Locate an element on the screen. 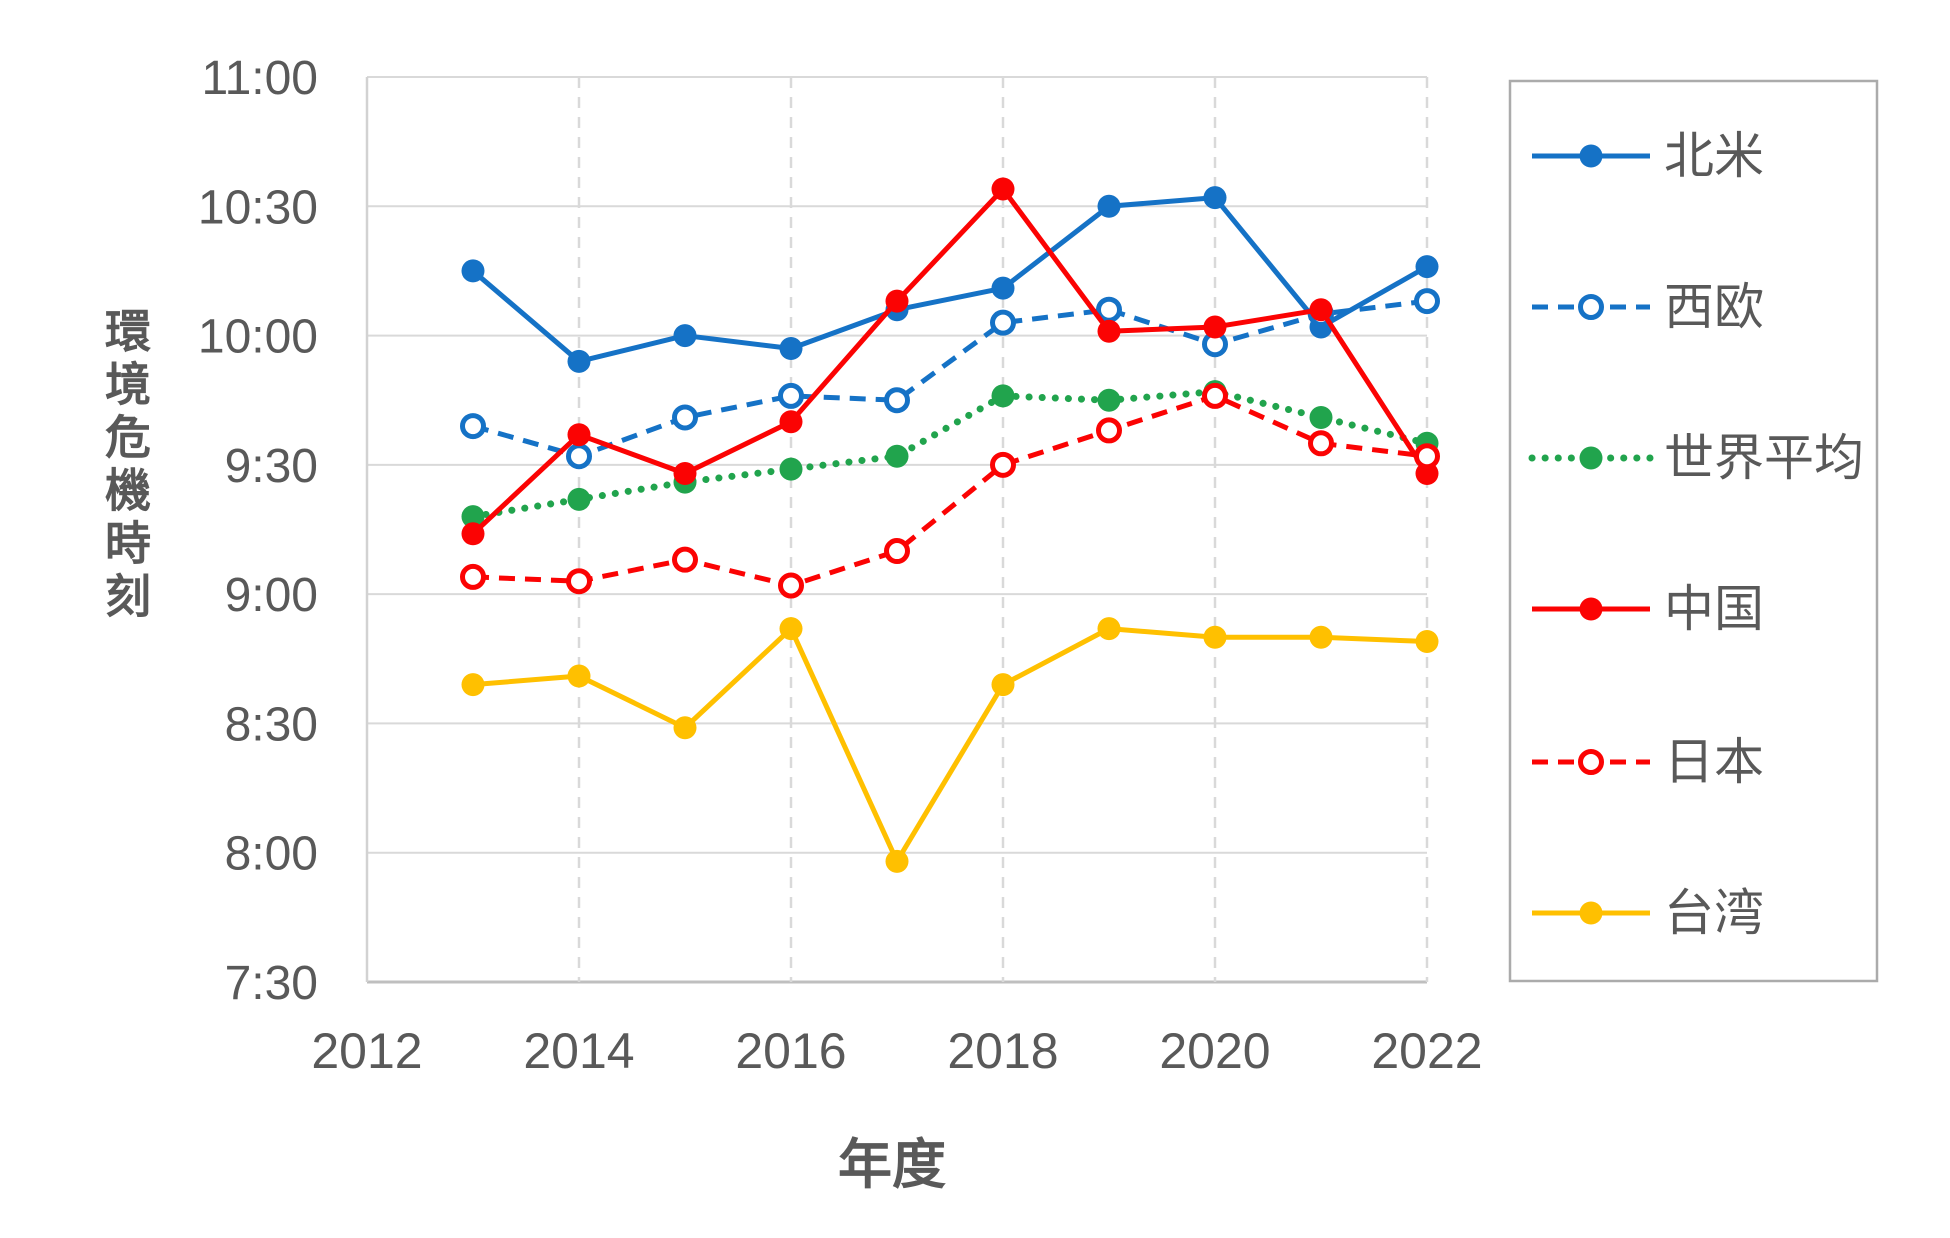 Image resolution: width=1950 pixels, height=1238 pixels. x-tick-label: 2020 is located at coordinates (1214, 1051).